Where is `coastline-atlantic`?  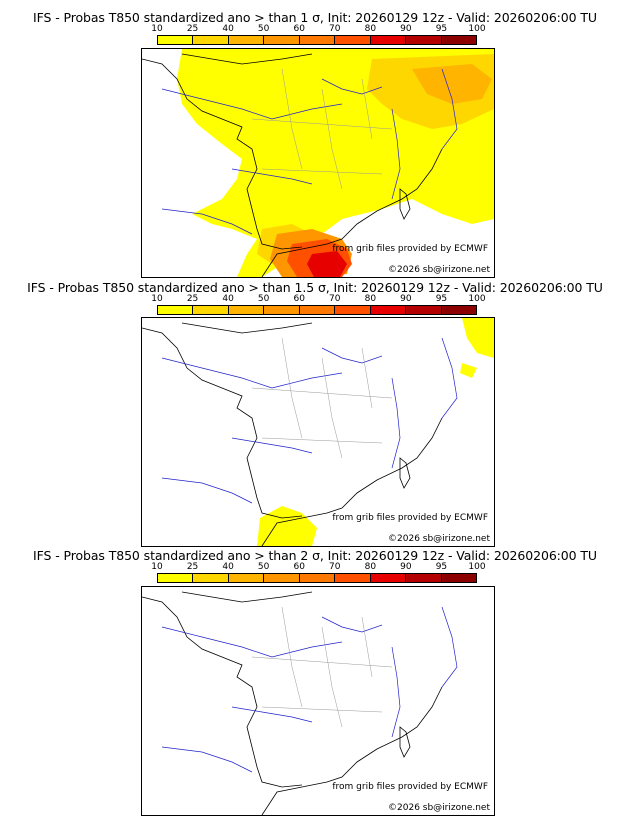 coastline-atlantic is located at coordinates (222, 692).